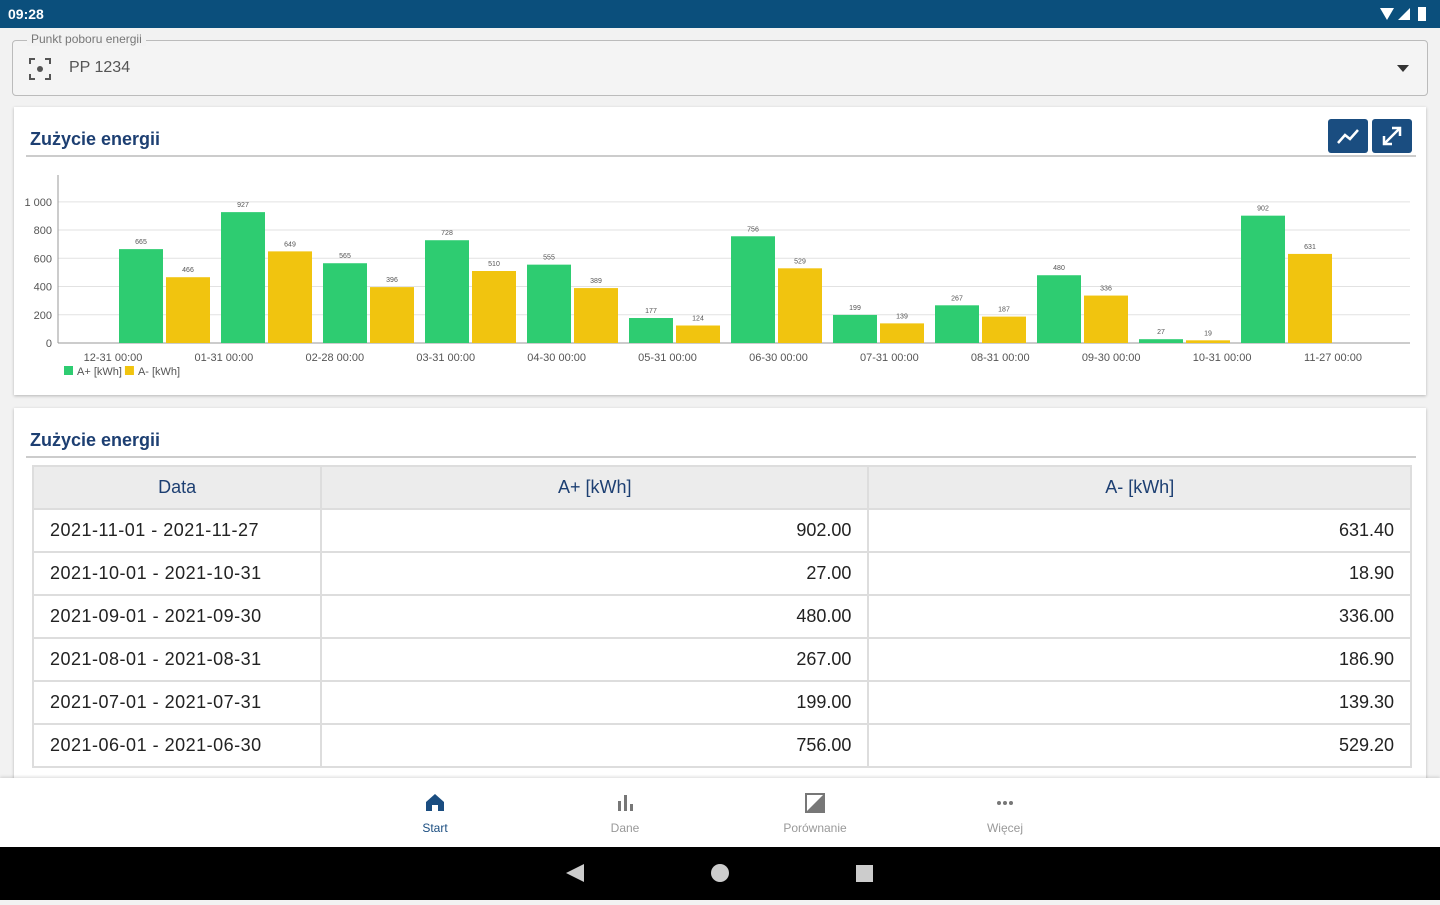  Describe the element at coordinates (177, 702) in the screenshot. I see `table-cell: 2021-07-01 - 2021-07-31` at that location.